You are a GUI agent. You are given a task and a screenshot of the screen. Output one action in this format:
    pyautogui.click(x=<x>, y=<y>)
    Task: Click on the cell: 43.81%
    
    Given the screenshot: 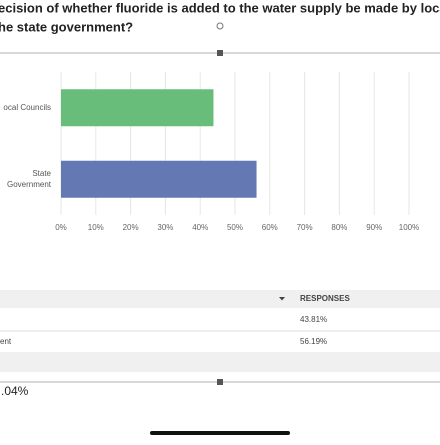 What is the action you would take?
    pyautogui.click(x=313, y=319)
    